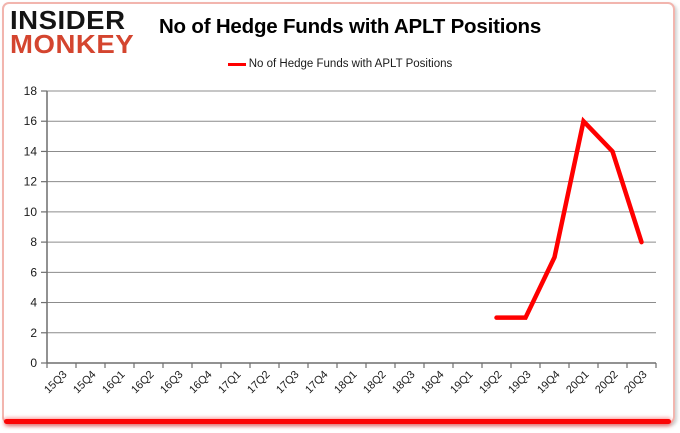 The width and height of the screenshot is (680, 433). I want to click on x-axis-label: 16Q2, so click(143, 383).